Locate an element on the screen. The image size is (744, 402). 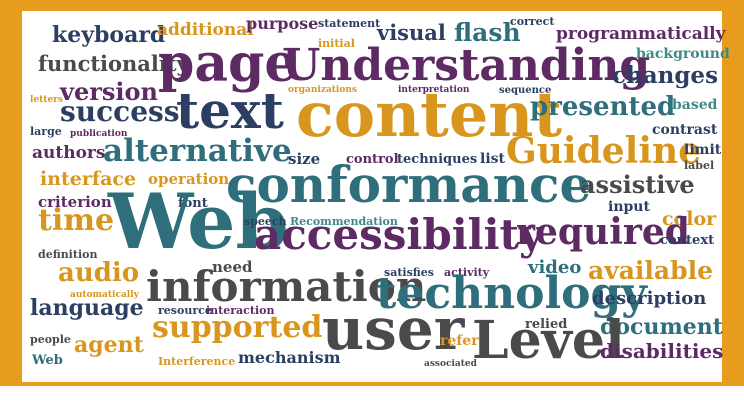
word-publication: publication is located at coordinates (99, 134).